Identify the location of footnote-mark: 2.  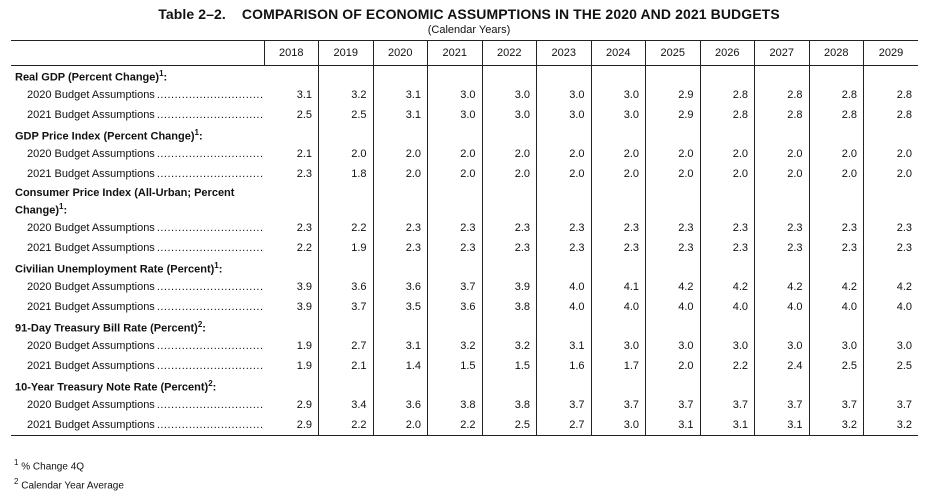
(200, 325).